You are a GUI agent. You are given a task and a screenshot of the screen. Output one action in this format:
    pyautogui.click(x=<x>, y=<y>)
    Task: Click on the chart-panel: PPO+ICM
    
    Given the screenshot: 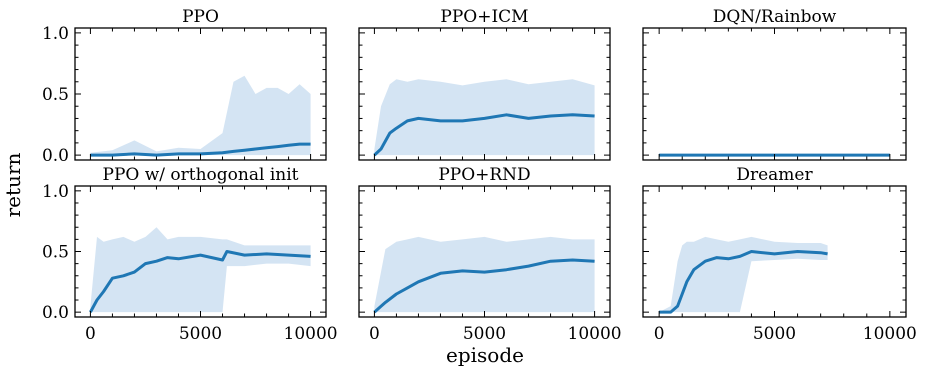 What is the action you would take?
    pyautogui.click(x=484, y=84)
    